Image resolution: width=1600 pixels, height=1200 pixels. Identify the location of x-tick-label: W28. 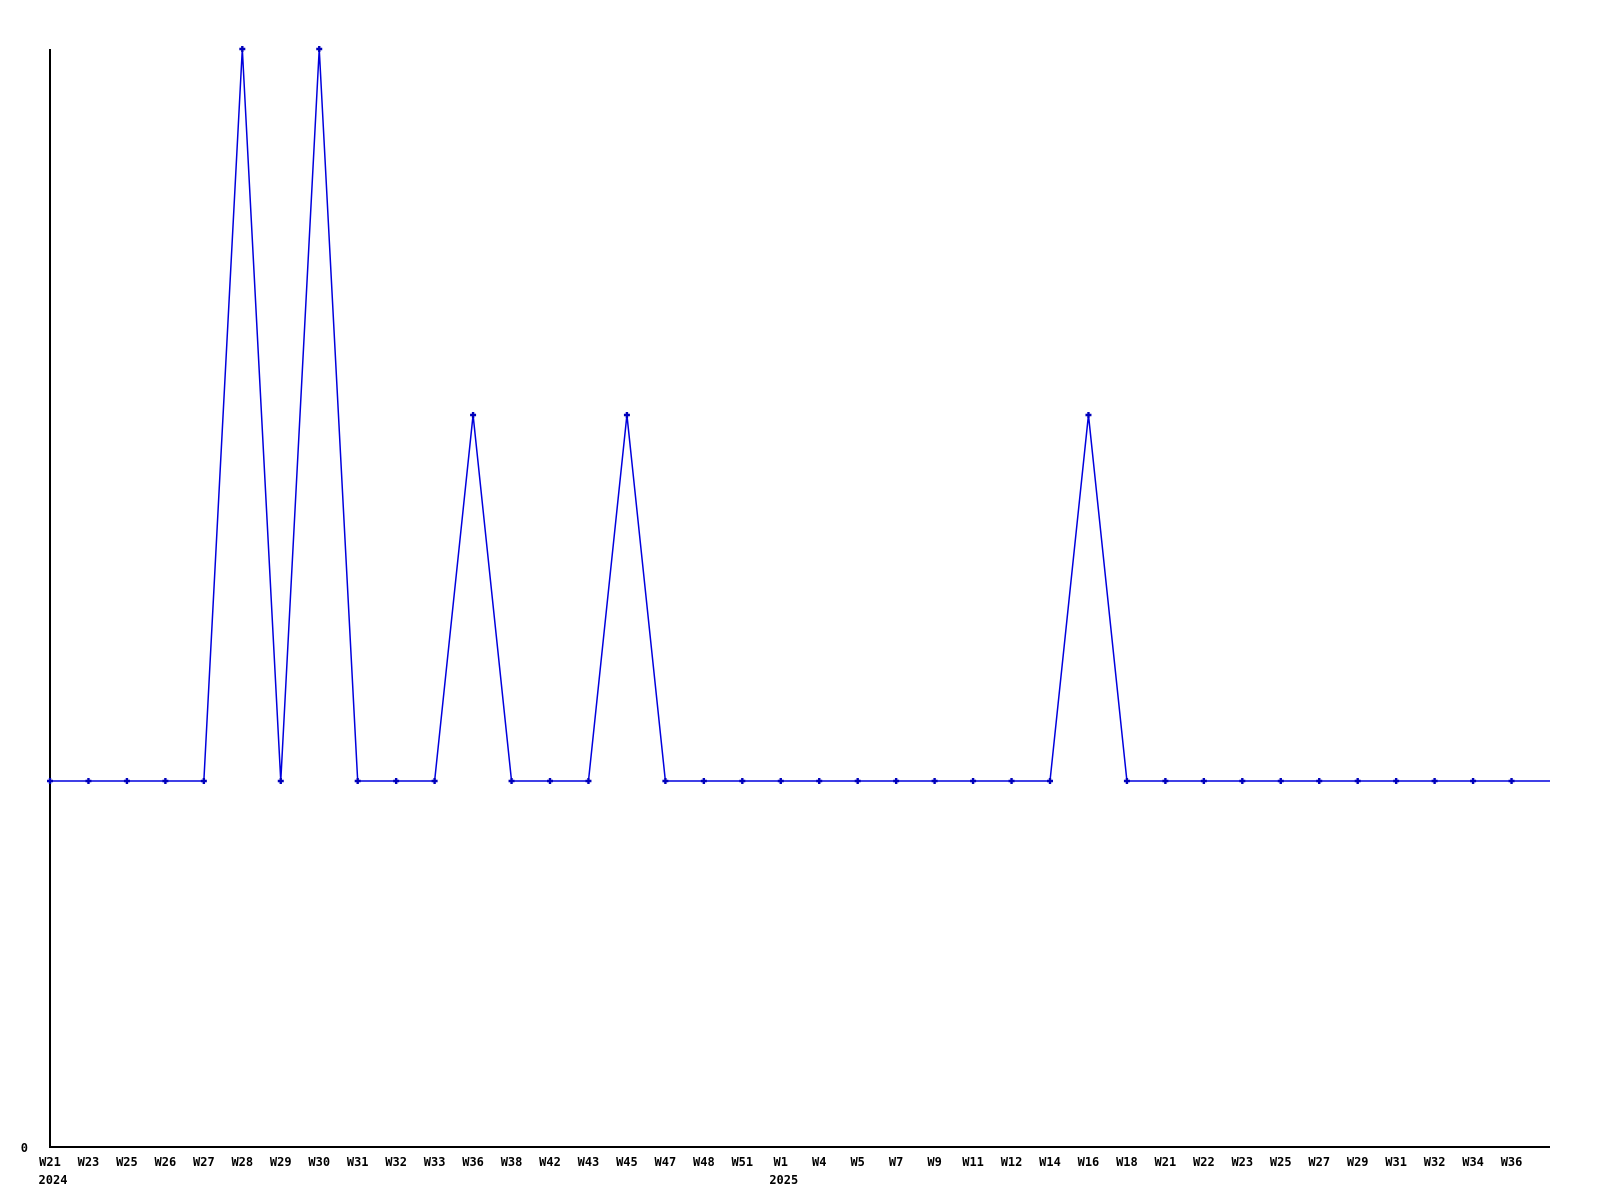
(242, 1162).